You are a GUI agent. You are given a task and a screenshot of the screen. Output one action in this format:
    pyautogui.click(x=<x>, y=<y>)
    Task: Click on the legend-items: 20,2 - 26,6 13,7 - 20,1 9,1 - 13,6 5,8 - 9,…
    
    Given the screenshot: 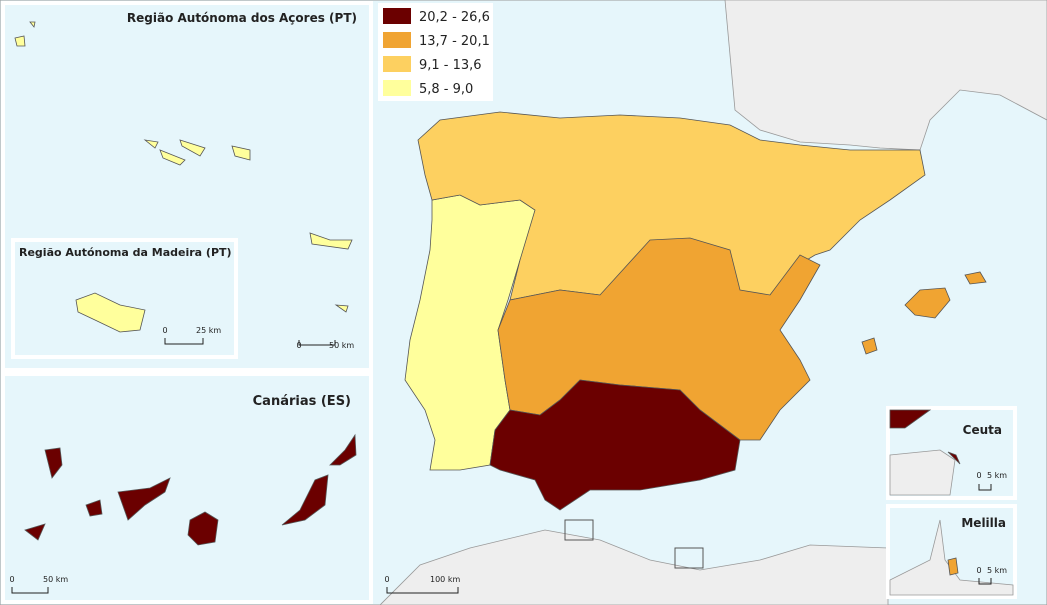 What is the action you would take?
    pyautogui.click(x=436, y=52)
    